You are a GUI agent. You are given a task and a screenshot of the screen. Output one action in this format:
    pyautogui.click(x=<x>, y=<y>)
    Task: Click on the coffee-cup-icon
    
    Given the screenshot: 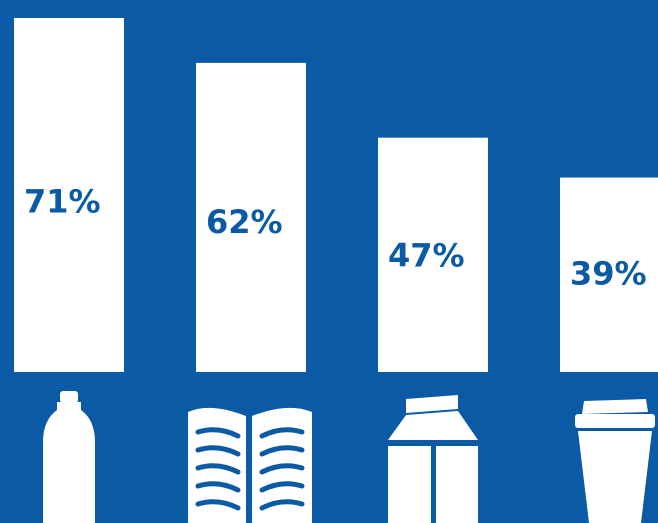 What is the action you would take?
    pyautogui.click(x=615, y=461)
    